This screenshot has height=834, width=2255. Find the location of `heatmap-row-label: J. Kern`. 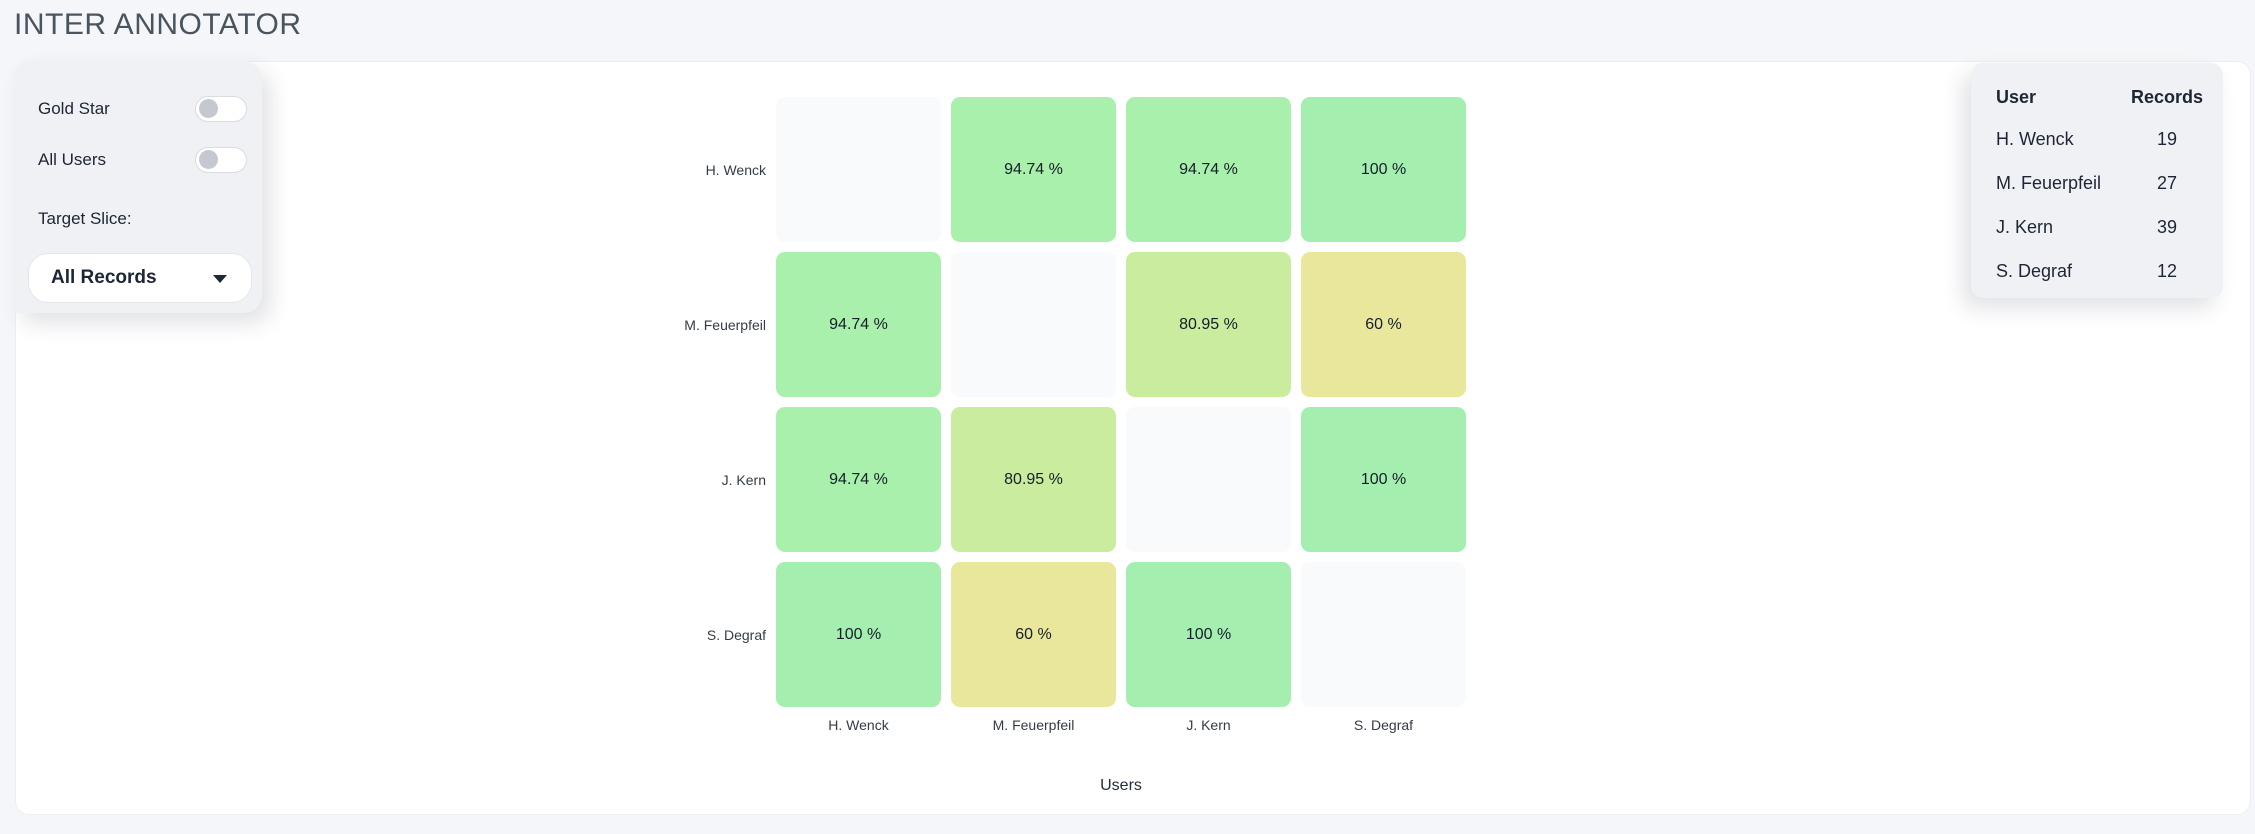

heatmap-row-label: J. Kern is located at coordinates (743, 479).